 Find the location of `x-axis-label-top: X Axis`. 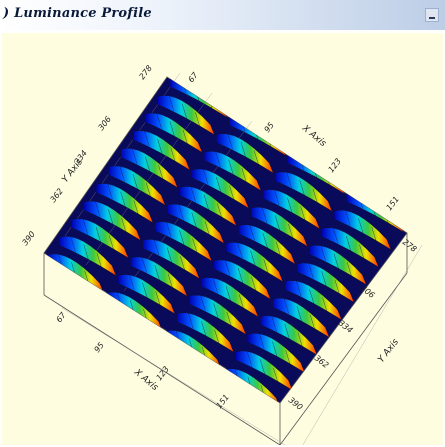

x-axis-label-top: X Axis is located at coordinates (313, 136).